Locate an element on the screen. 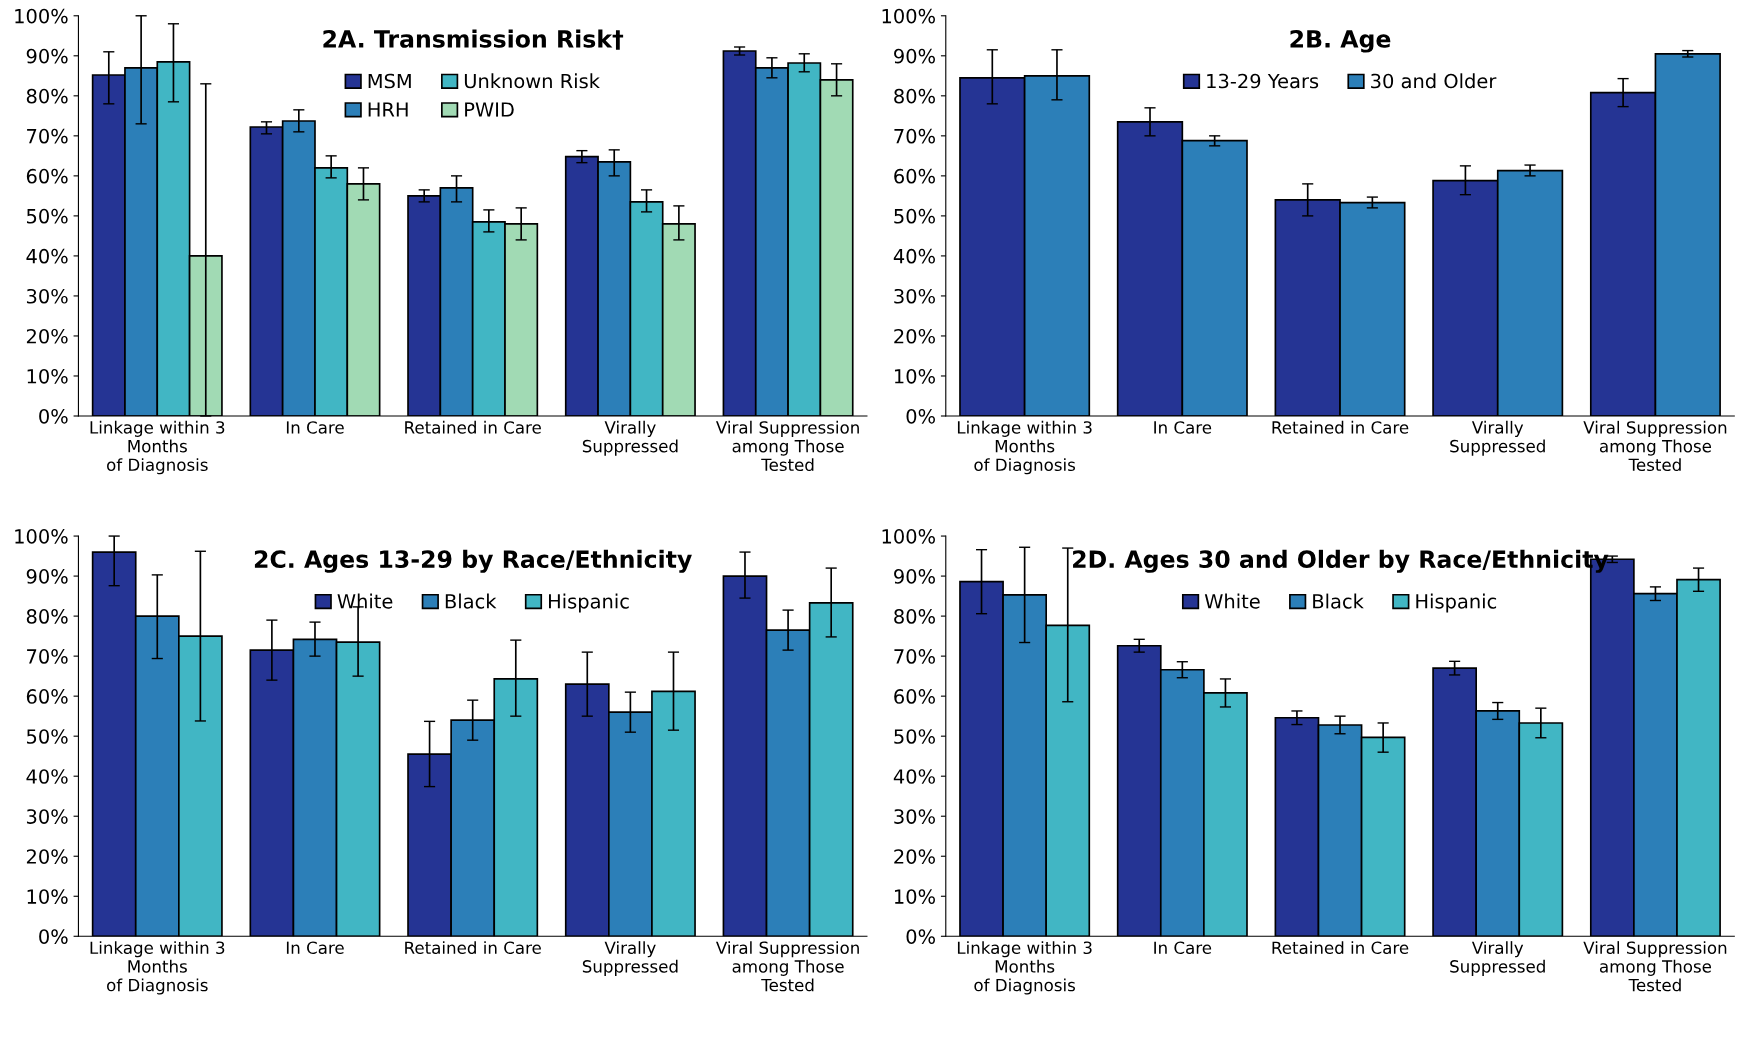 The width and height of the screenshot is (1743, 1052). legend-label: Unknown Risk is located at coordinates (532, 81).